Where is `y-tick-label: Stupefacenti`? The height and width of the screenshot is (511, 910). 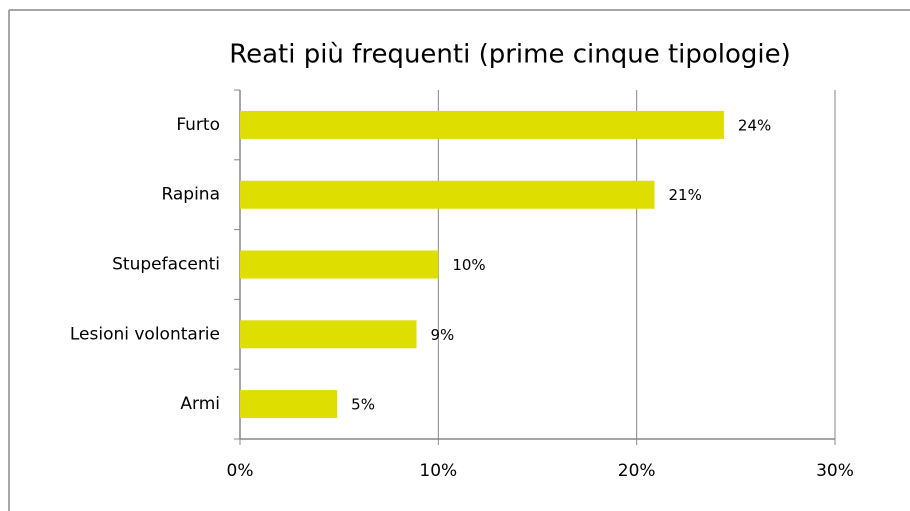
y-tick-label: Stupefacenti is located at coordinates (166, 265).